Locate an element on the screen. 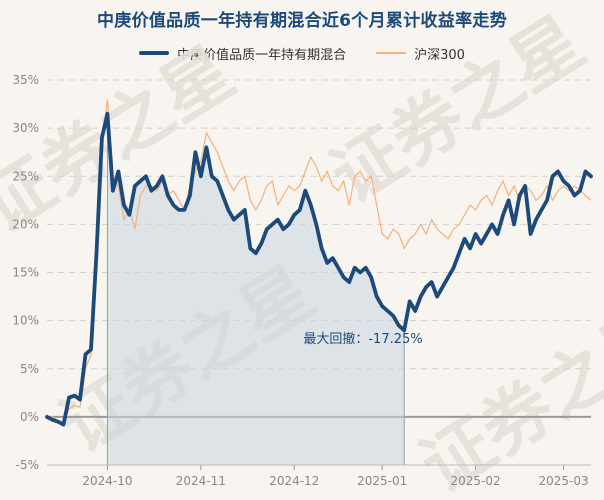 Image resolution: width=604 pixels, height=500 pixels. x-tick-label: 2024-11 is located at coordinates (201, 481).